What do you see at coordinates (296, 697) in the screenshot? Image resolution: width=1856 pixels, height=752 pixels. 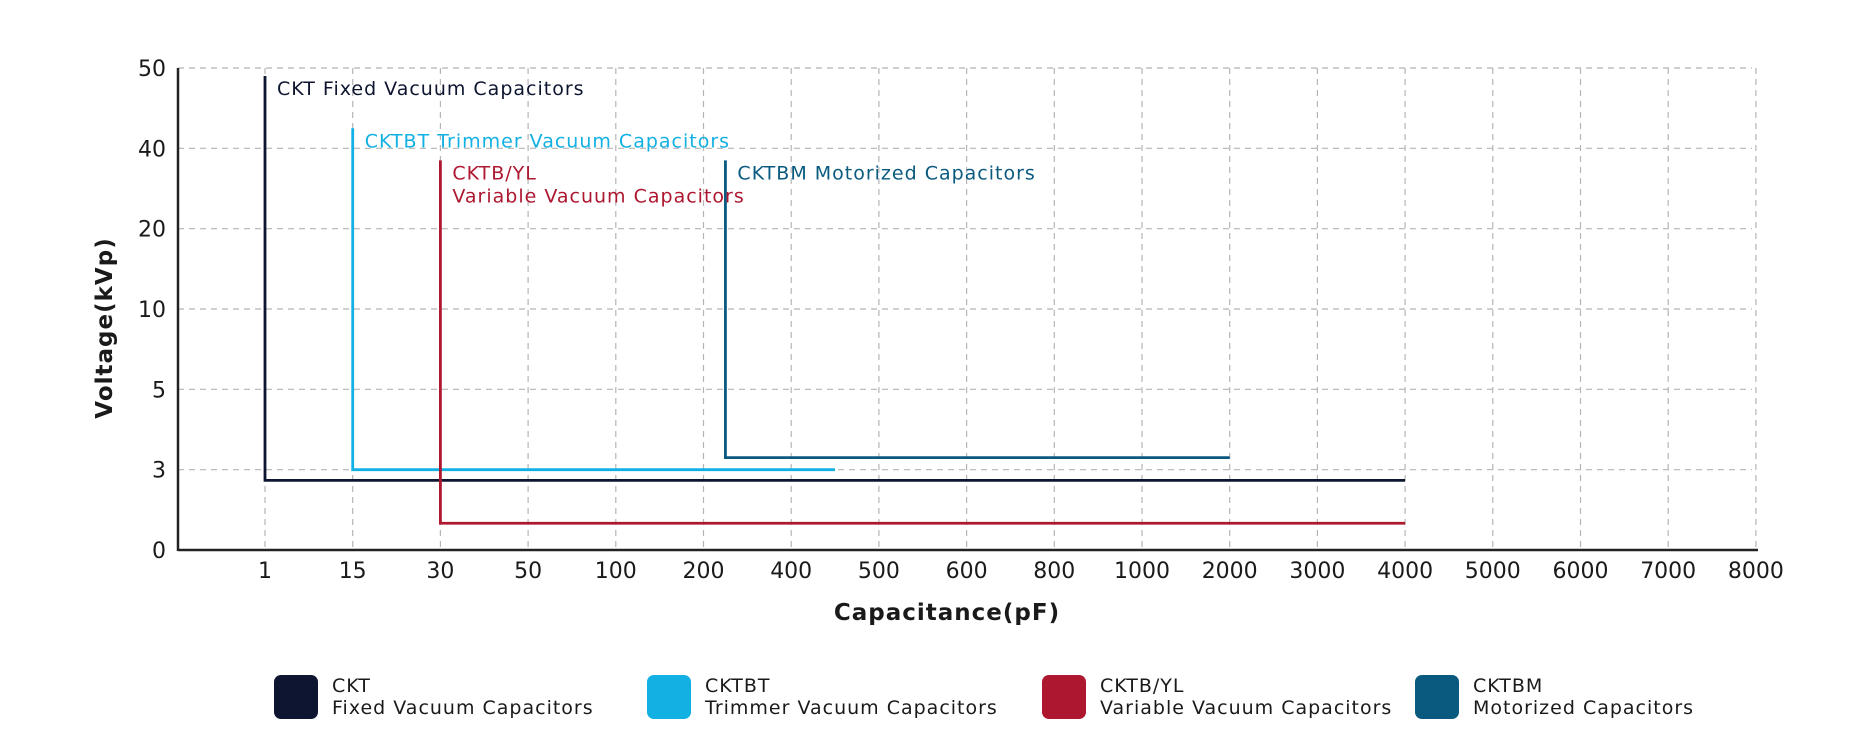 I see `legend-swatch-ckt` at bounding box center [296, 697].